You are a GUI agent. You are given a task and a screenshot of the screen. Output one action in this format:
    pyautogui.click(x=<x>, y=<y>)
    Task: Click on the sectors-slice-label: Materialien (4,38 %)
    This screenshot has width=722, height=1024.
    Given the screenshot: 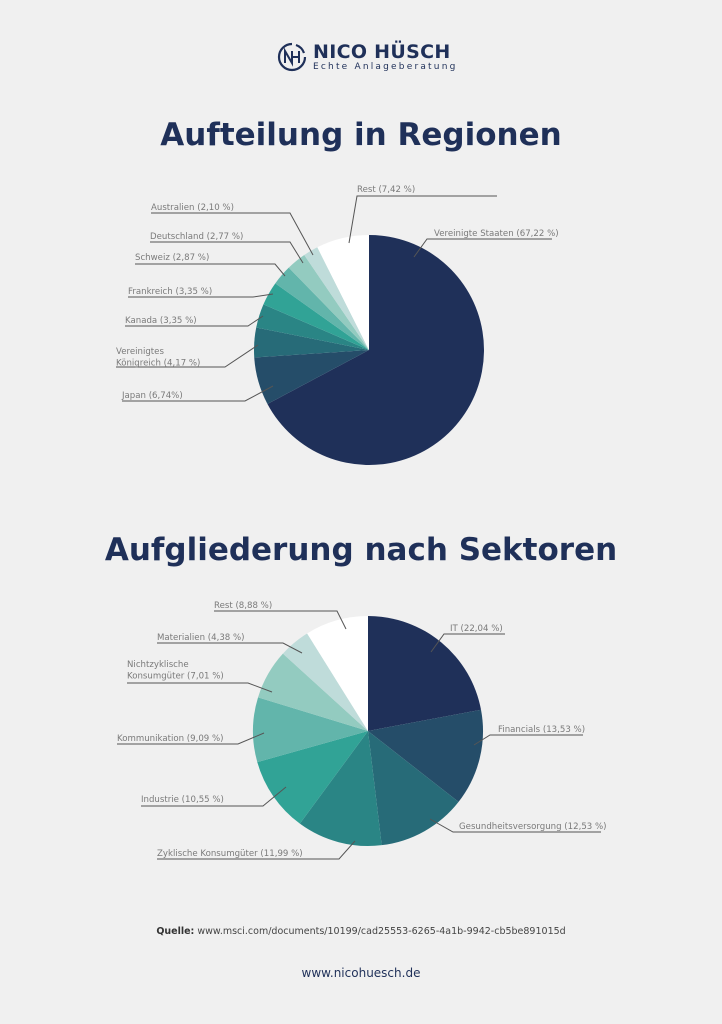 What is the action you would take?
    pyautogui.click(x=201, y=638)
    